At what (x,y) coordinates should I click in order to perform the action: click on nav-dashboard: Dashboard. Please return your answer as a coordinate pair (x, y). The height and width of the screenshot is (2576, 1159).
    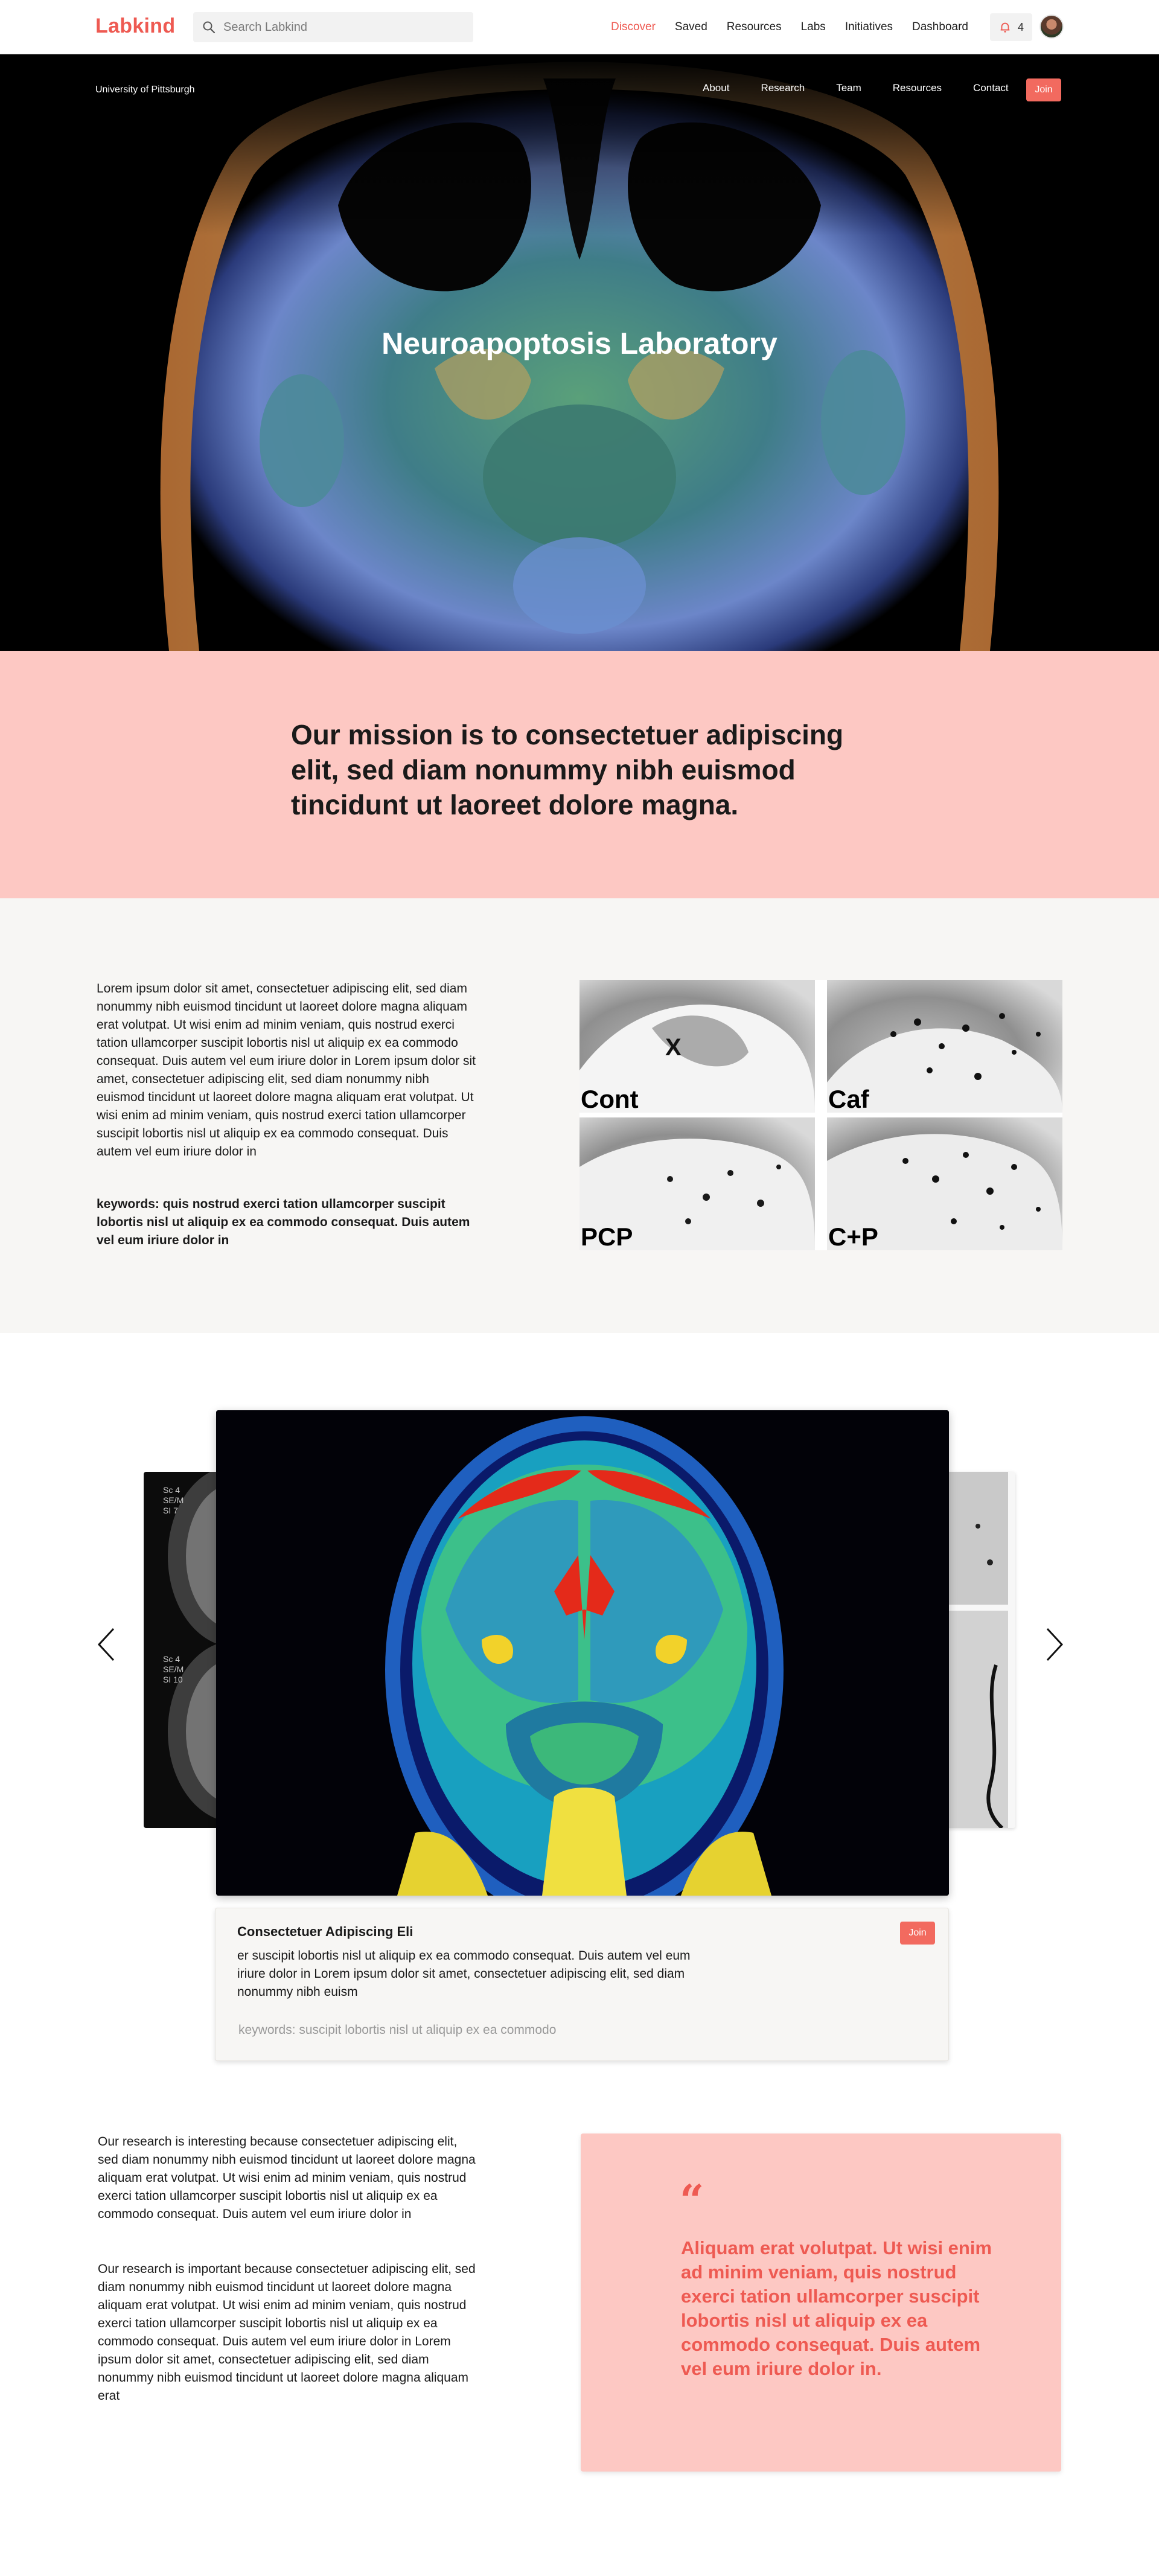
    Looking at the image, I should click on (940, 27).